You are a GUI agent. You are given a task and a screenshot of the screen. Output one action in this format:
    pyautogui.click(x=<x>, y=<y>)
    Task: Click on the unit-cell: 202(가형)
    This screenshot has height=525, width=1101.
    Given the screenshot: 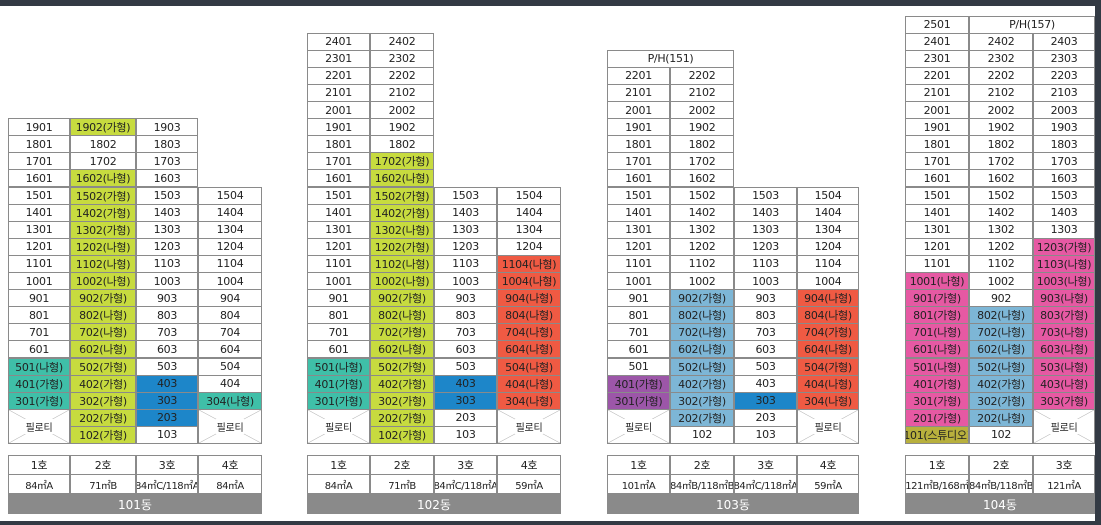 What is the action you would take?
    pyautogui.click(x=103, y=417)
    